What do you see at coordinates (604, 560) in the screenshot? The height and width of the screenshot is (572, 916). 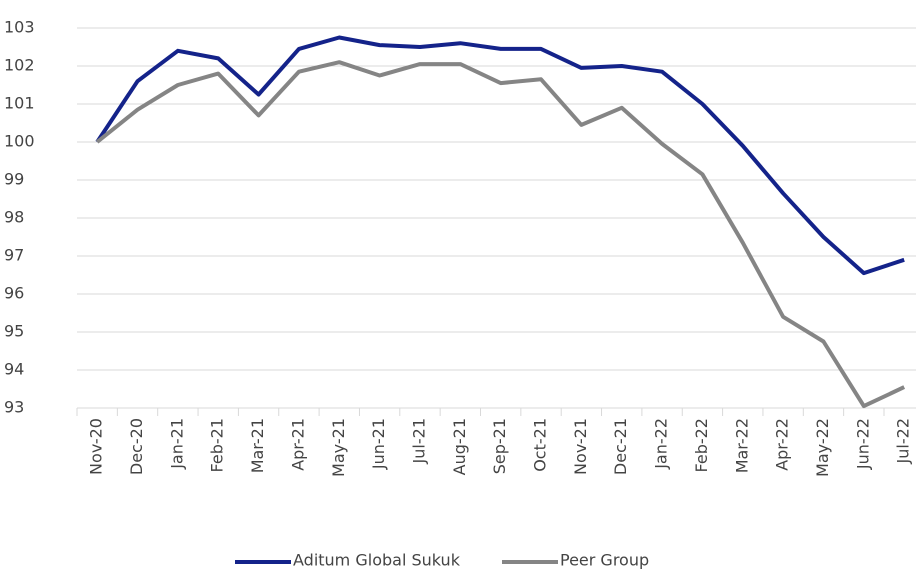 I see `legend-label: Peer Group` at bounding box center [604, 560].